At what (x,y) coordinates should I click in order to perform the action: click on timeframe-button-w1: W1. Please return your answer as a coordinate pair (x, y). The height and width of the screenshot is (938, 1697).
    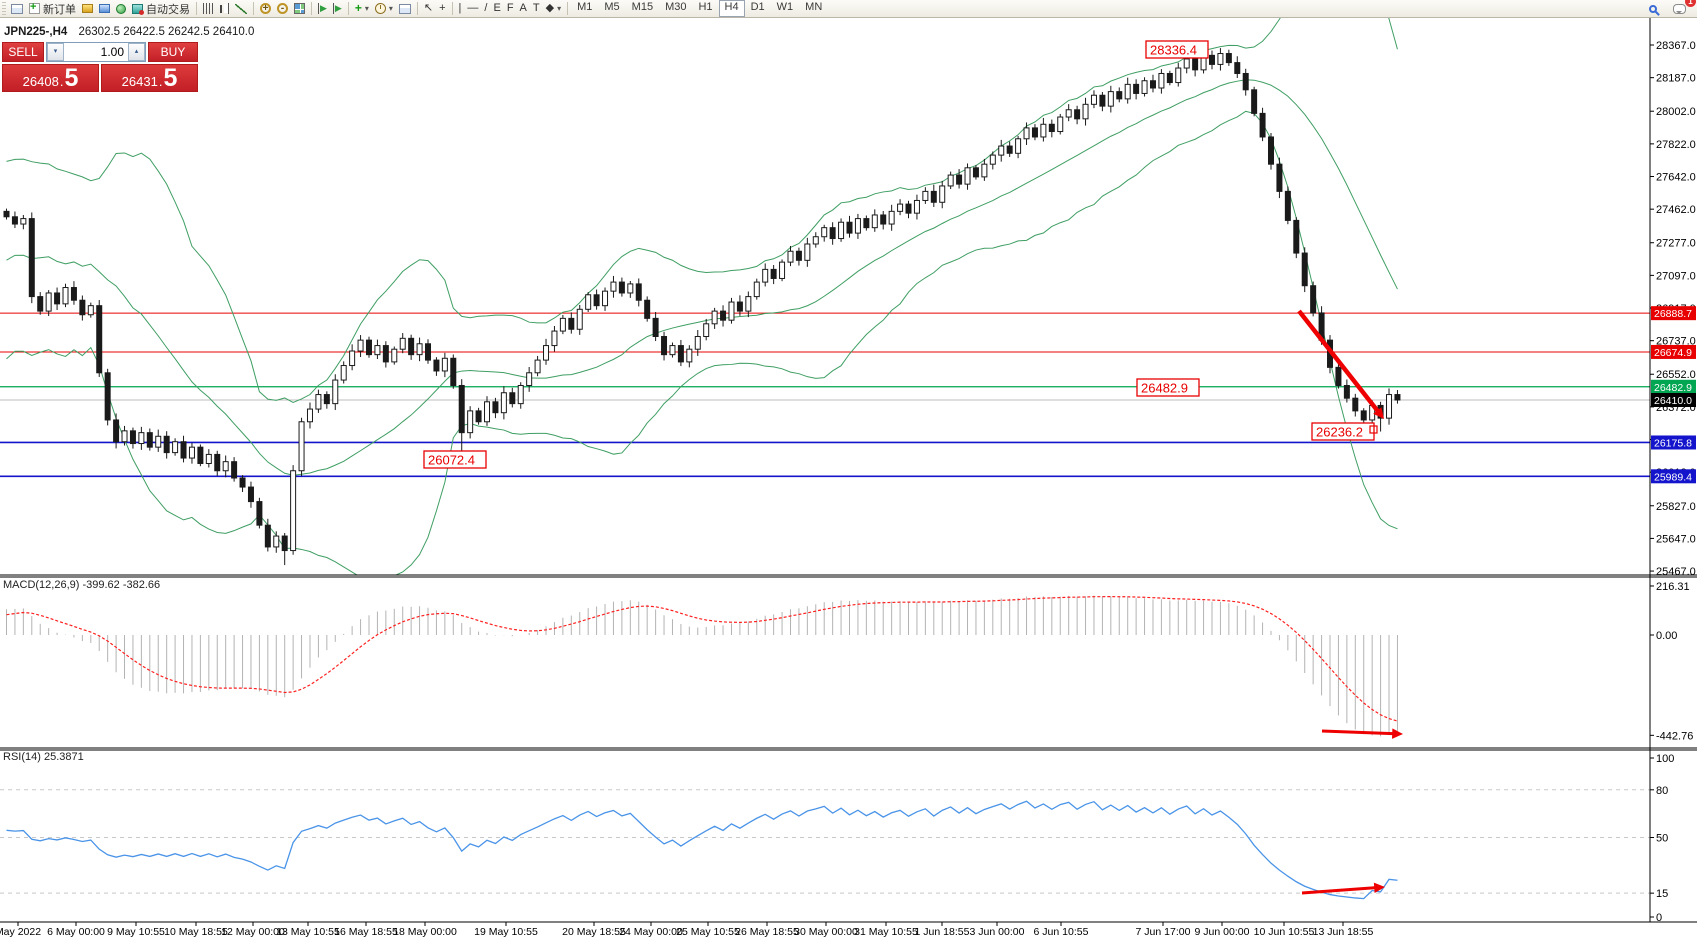
    Looking at the image, I should click on (785, 7).